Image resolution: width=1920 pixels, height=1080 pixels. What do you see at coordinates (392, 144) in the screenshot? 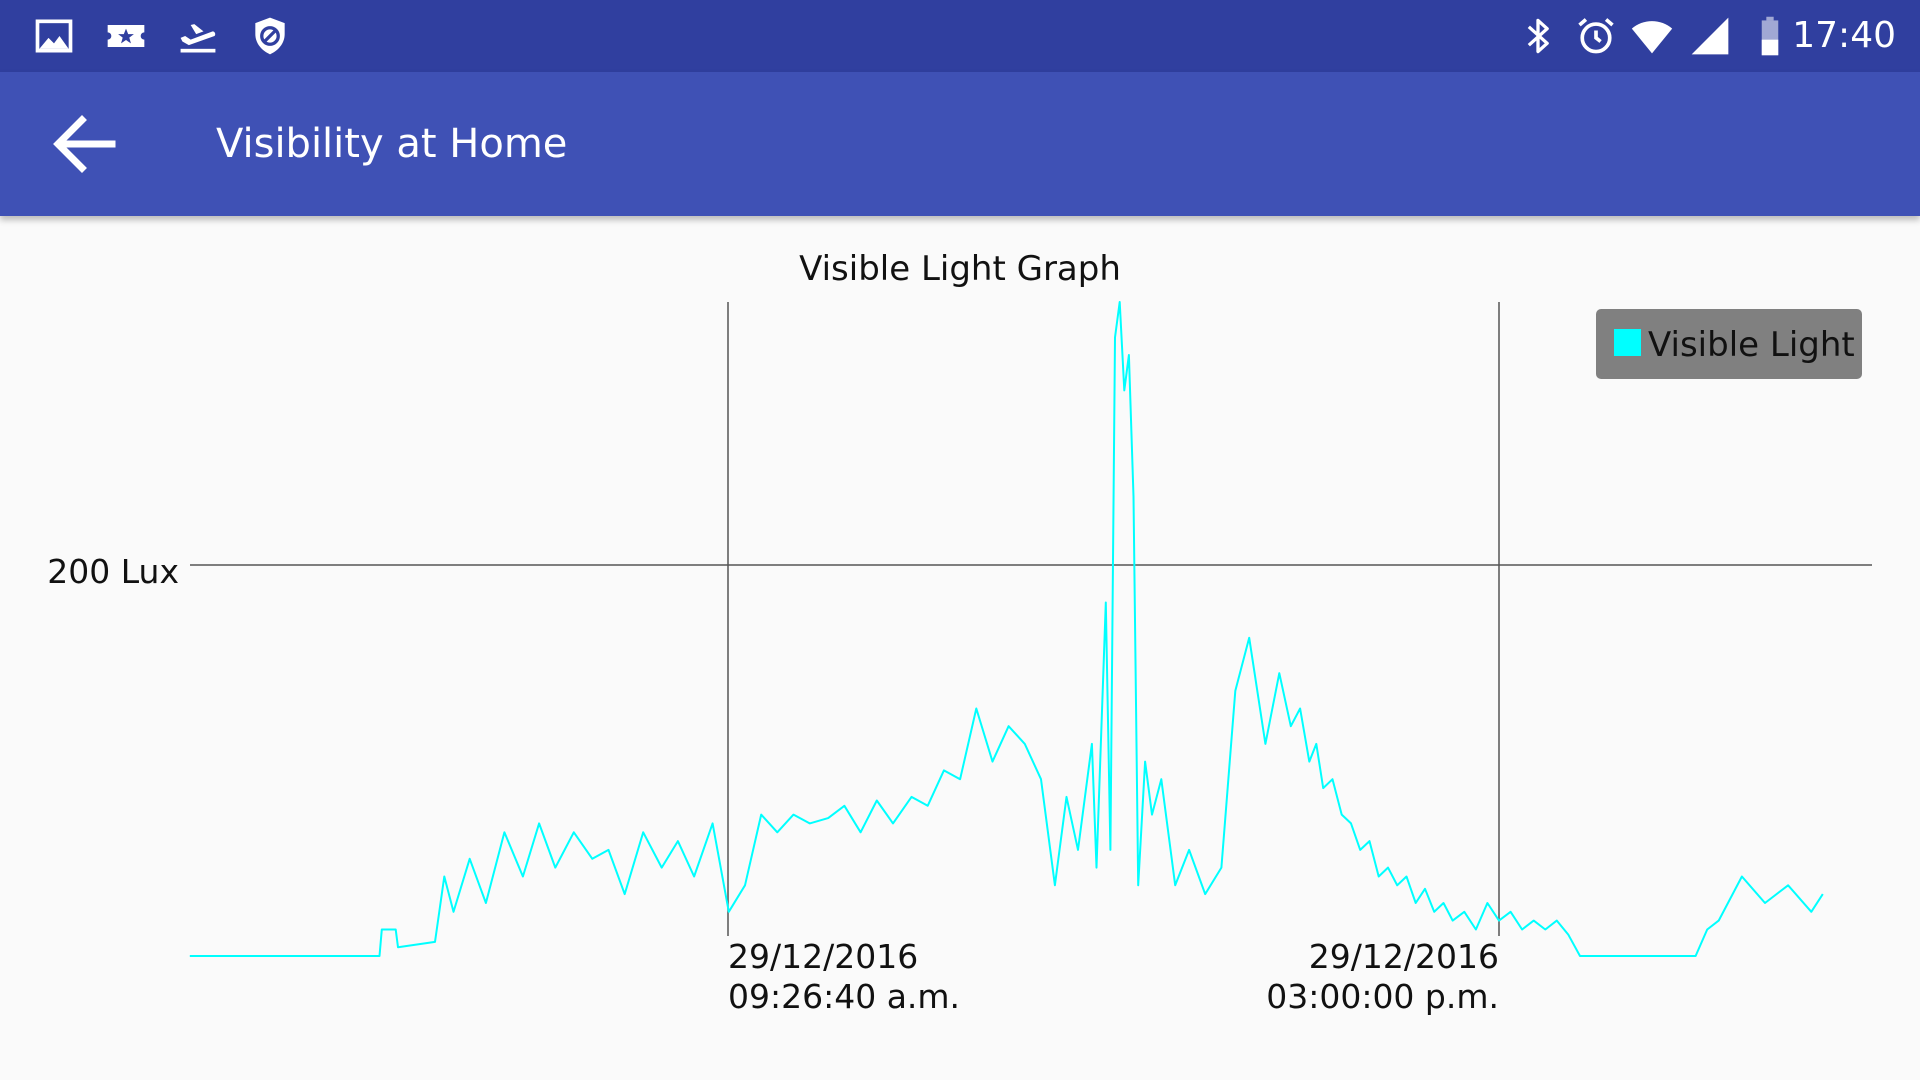
I see `page-title: Visibility at Home` at bounding box center [392, 144].